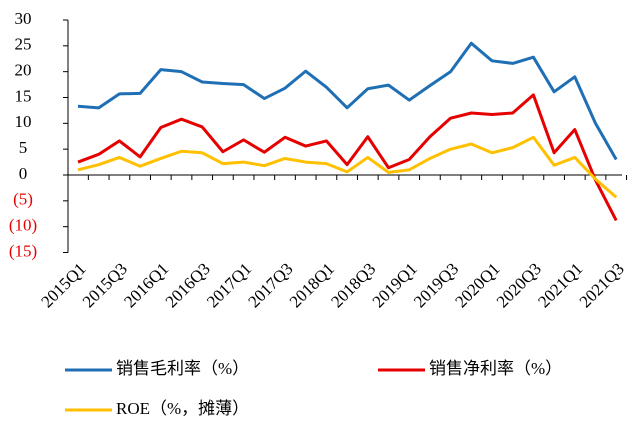  What do you see at coordinates (347, 167) in the screenshot?
I see `series-line` at bounding box center [347, 167].